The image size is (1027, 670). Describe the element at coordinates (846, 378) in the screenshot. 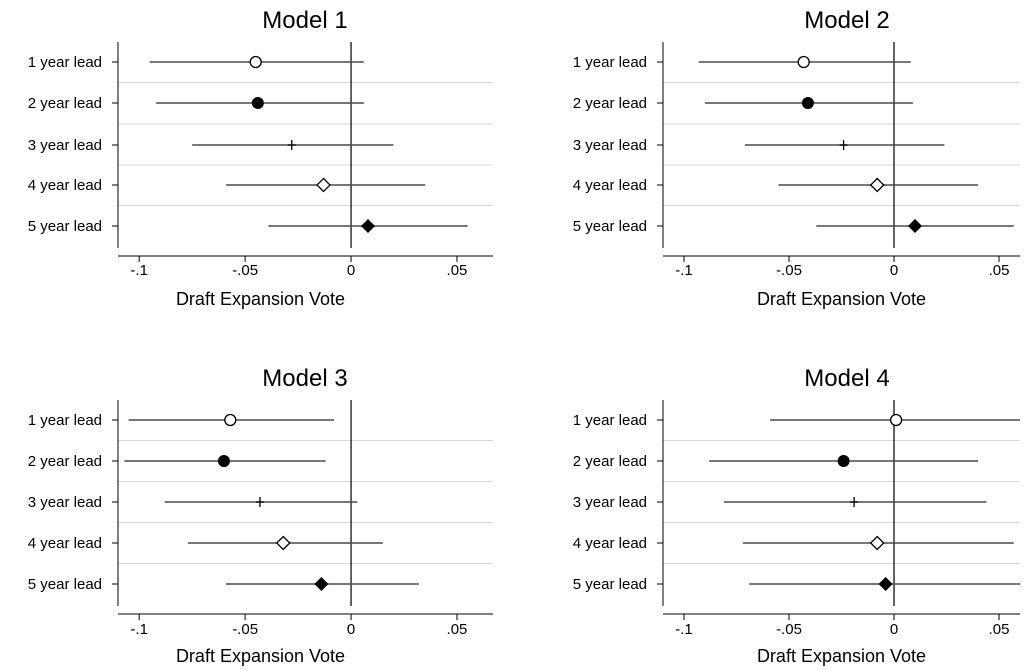

I see `chart-title: Model 4` at that location.